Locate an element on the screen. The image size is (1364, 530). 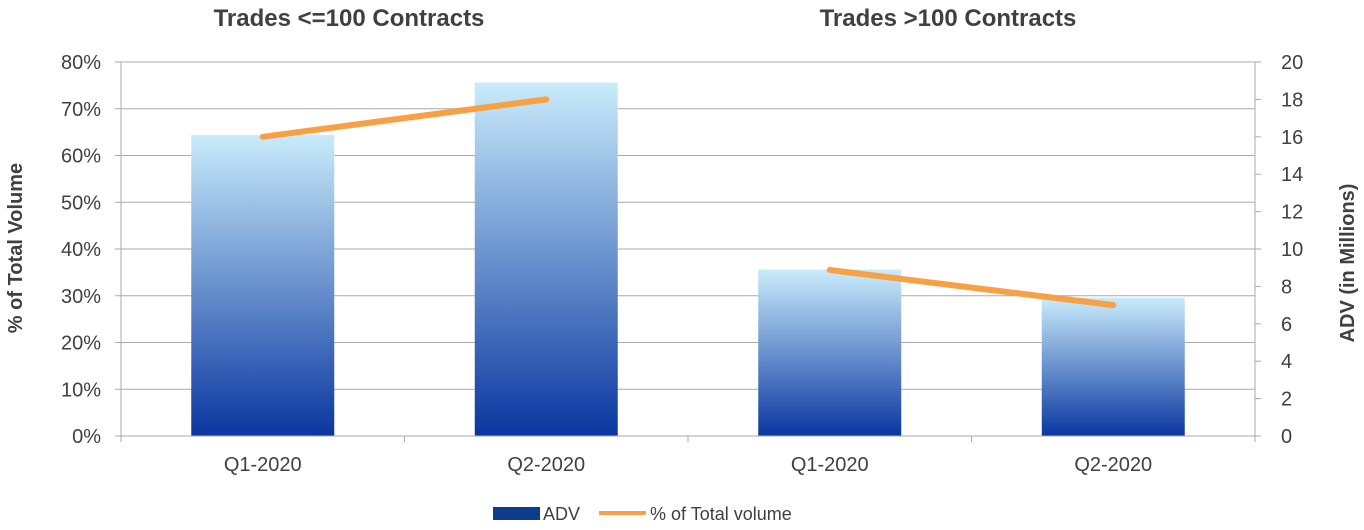
y-left-tick-label: 10% is located at coordinates (81, 390).